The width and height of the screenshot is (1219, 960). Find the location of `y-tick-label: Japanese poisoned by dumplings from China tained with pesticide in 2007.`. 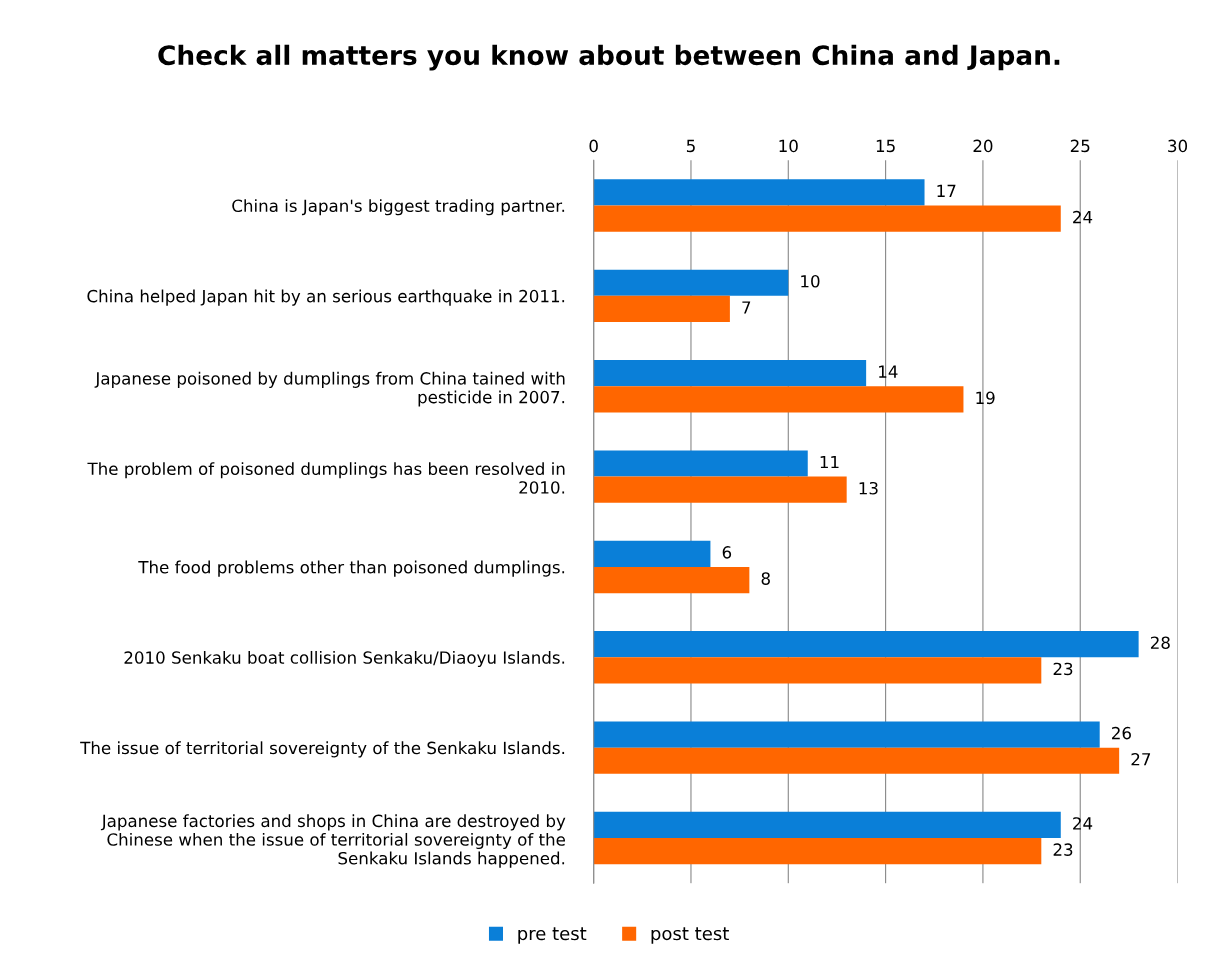

y-tick-label: Japanese poisoned by dumplings from China tained with pesticide in 2007. is located at coordinates (329, 389).